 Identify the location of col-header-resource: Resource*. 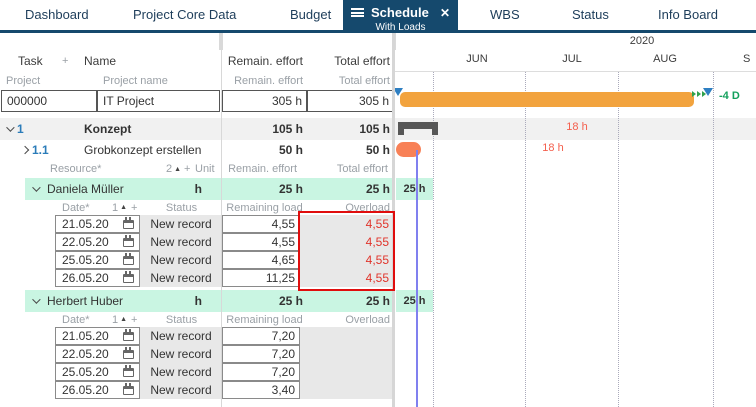
(76, 169).